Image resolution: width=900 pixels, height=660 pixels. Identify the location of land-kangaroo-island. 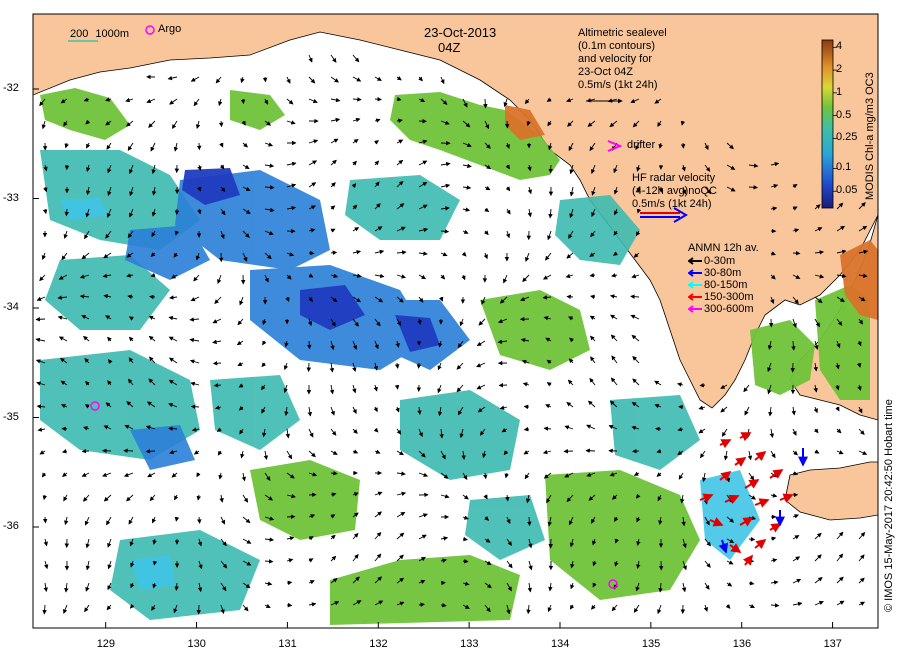
(831, 491).